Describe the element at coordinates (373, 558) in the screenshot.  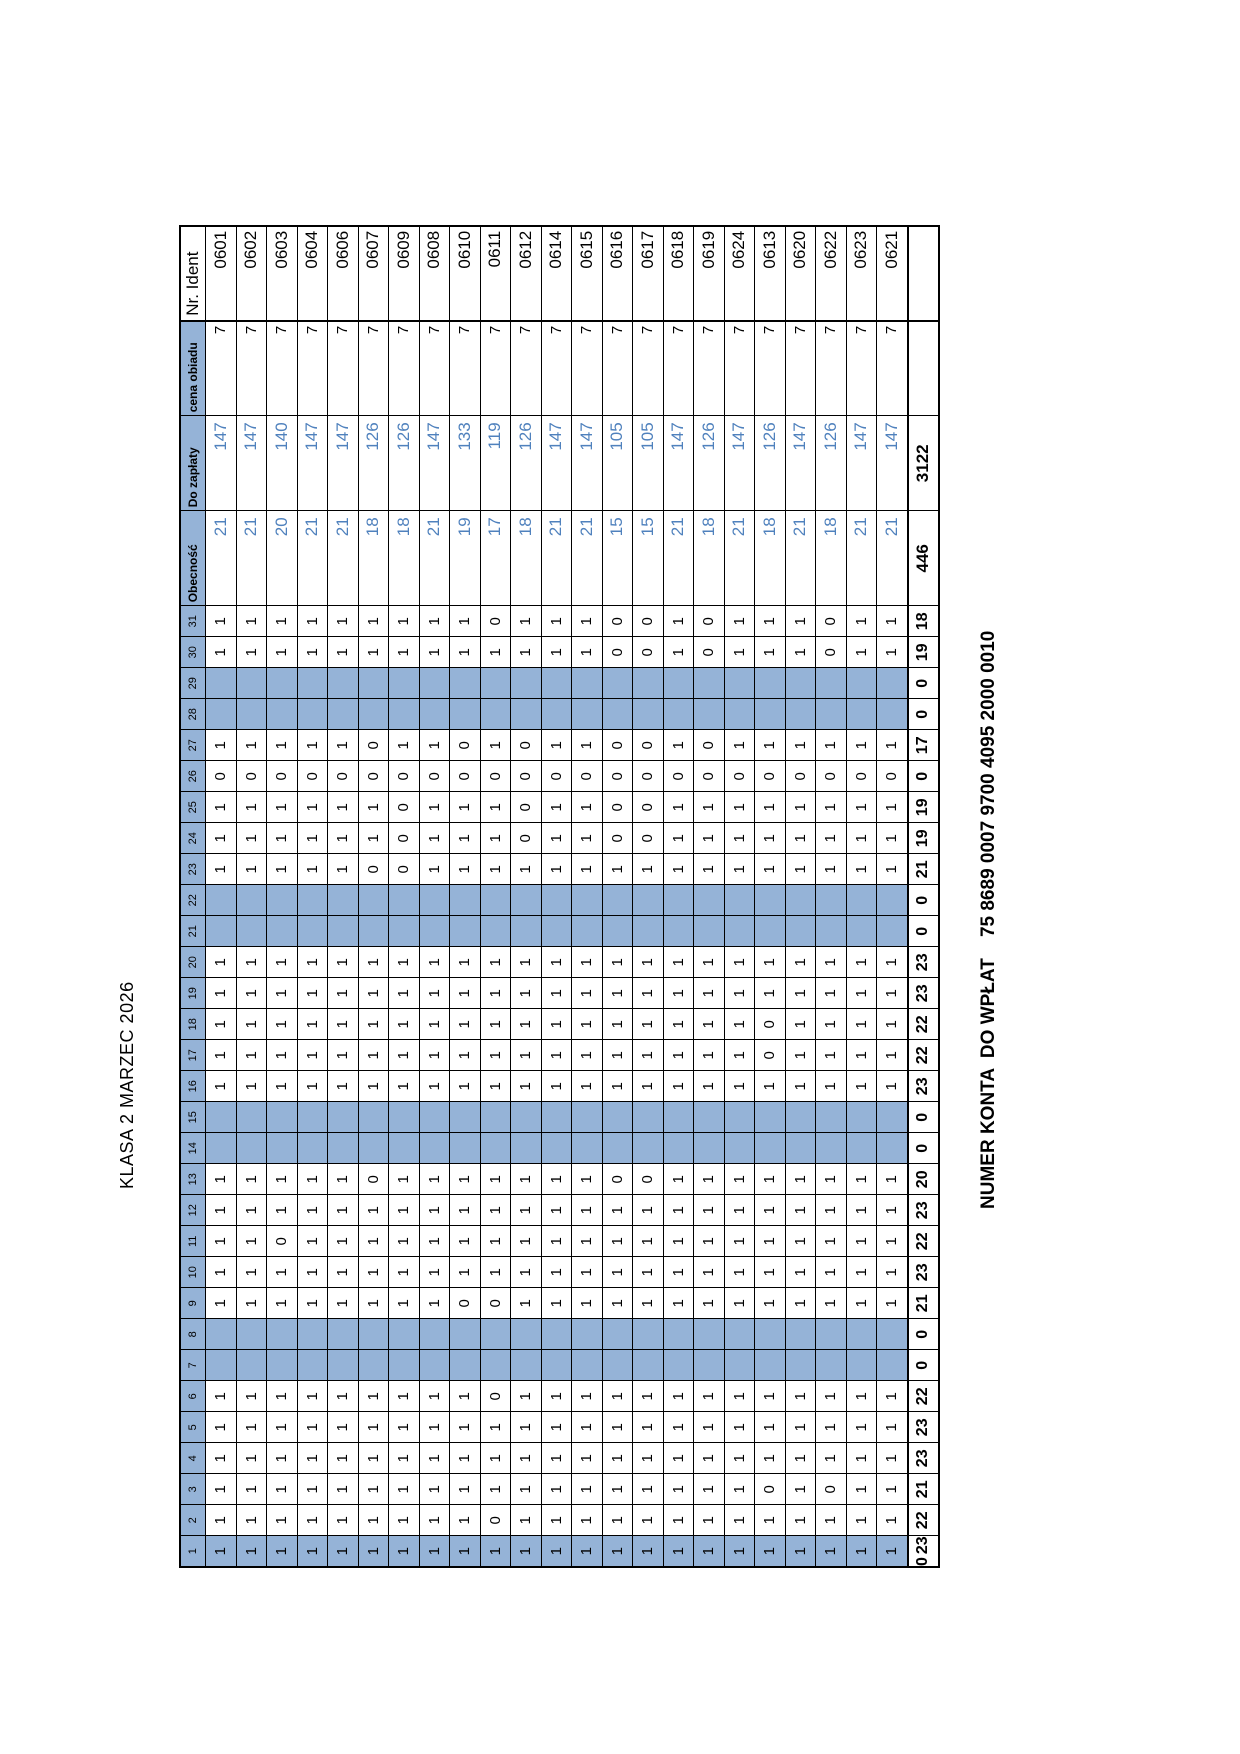
I see `obecnosc-cell: 18` at that location.